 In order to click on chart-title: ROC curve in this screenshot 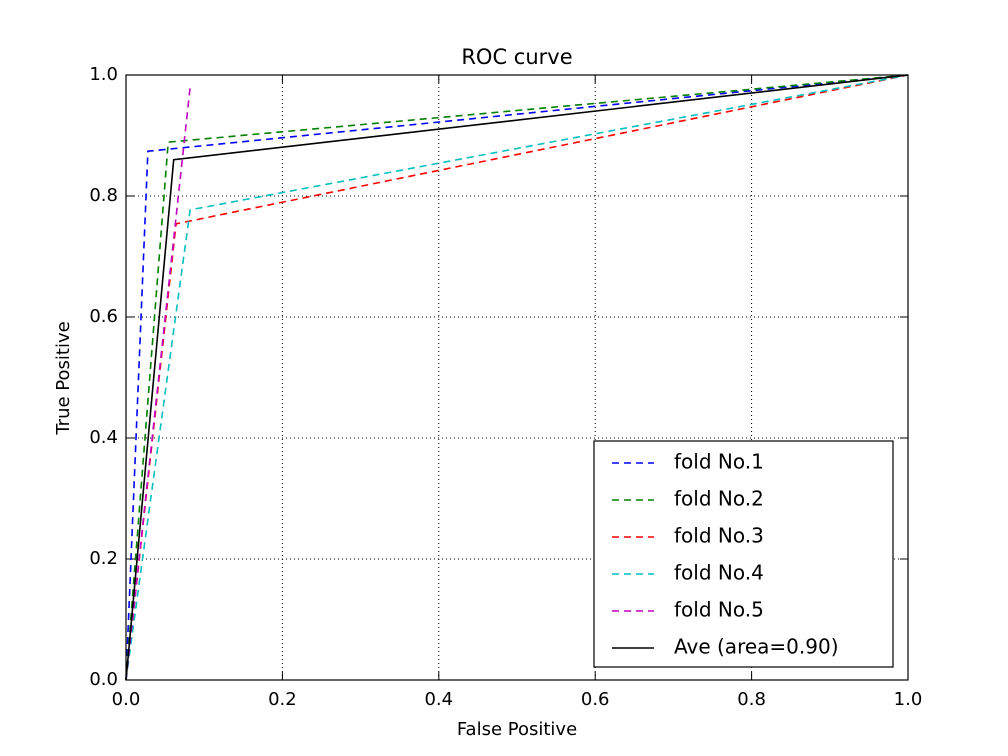, I will do `click(516, 57)`.